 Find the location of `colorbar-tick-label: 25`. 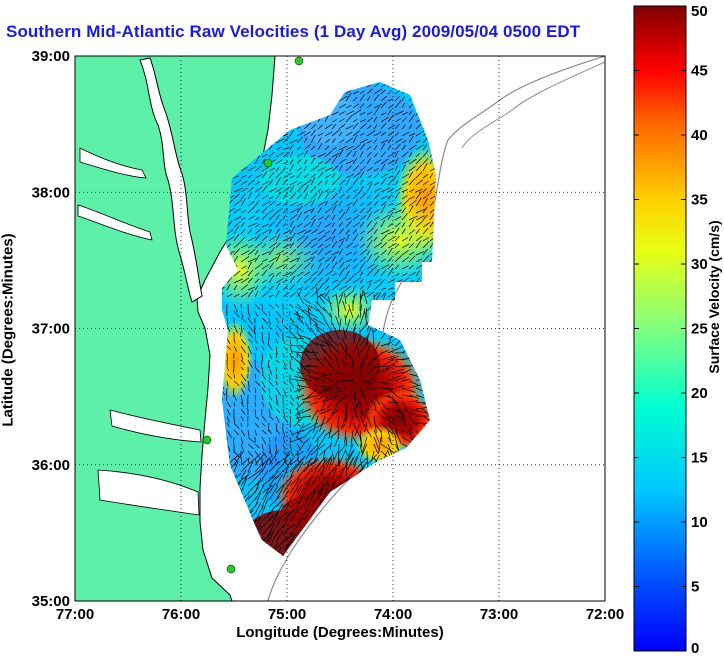

colorbar-tick-label: 25 is located at coordinates (699, 329).